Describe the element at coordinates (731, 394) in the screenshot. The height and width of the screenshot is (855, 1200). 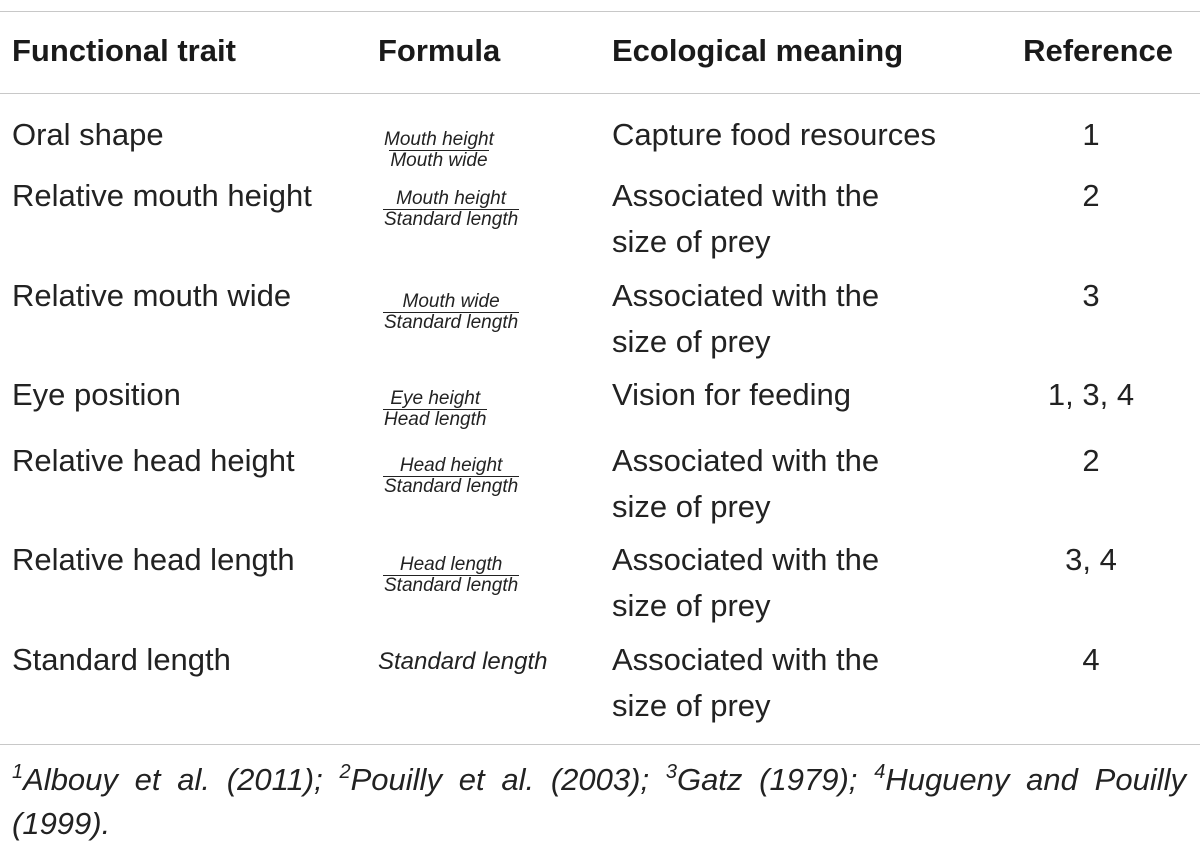
I see `meaning-cell: Vision for feeding` at that location.